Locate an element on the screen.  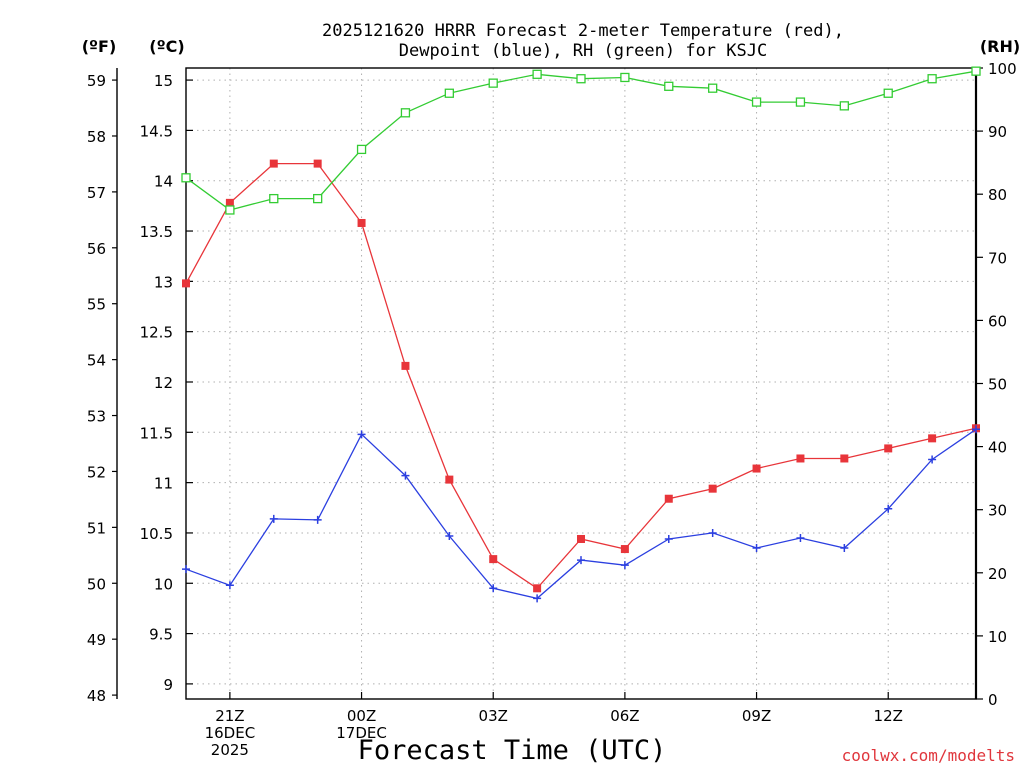
celsius-tick-label: 12 is located at coordinates (163, 383).